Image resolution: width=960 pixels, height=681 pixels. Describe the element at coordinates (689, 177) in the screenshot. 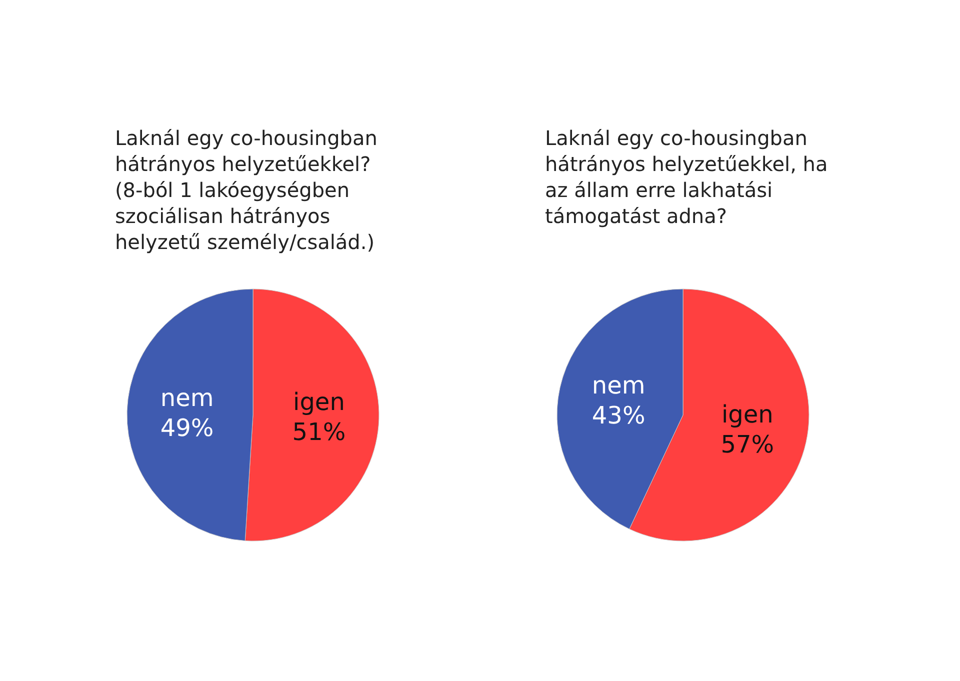

I see `chart-title: Laknál egy co-housingban hátrányos helyzetűekkel, ha az állam erre lakhatási támogatást adna?` at that location.